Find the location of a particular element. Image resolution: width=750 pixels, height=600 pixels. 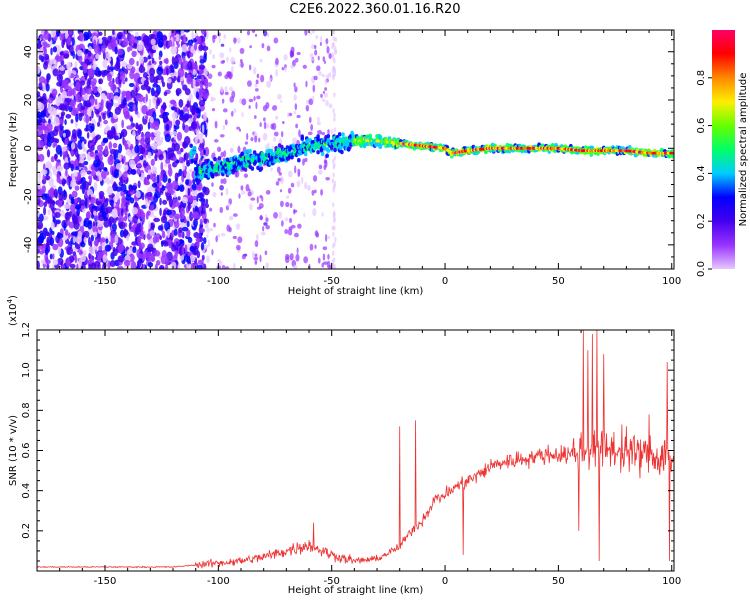

x-tick-label: 100 is located at coordinates (671, 581).